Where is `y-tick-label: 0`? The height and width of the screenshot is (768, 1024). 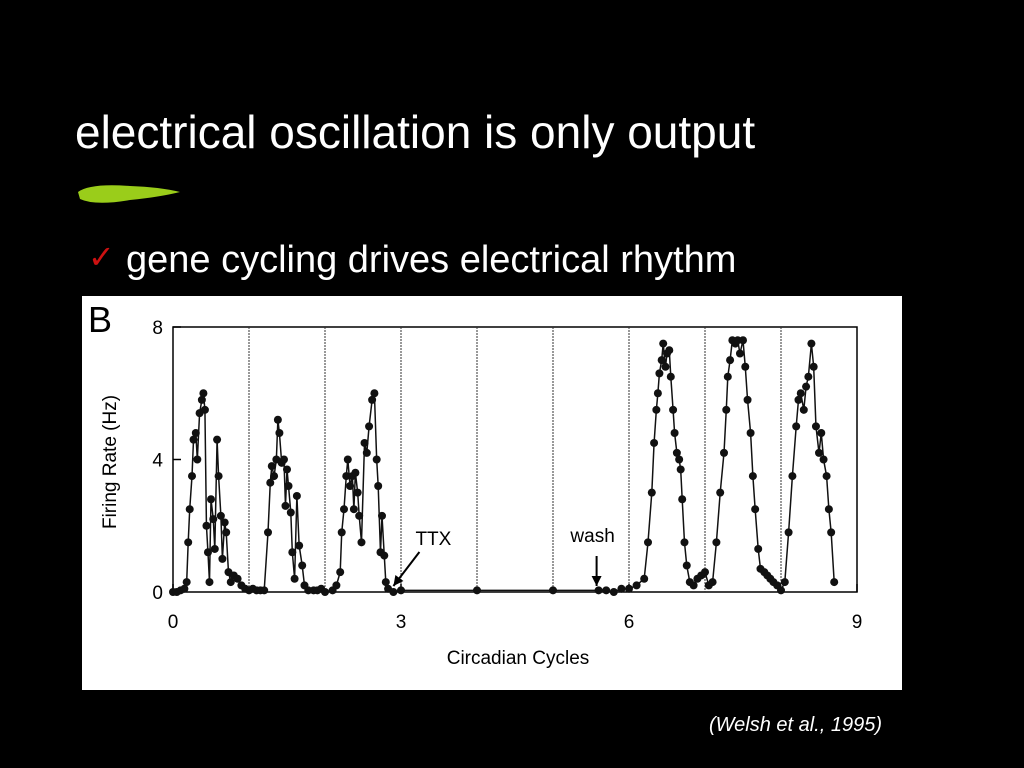 y-tick-label: 0 is located at coordinates (157, 593).